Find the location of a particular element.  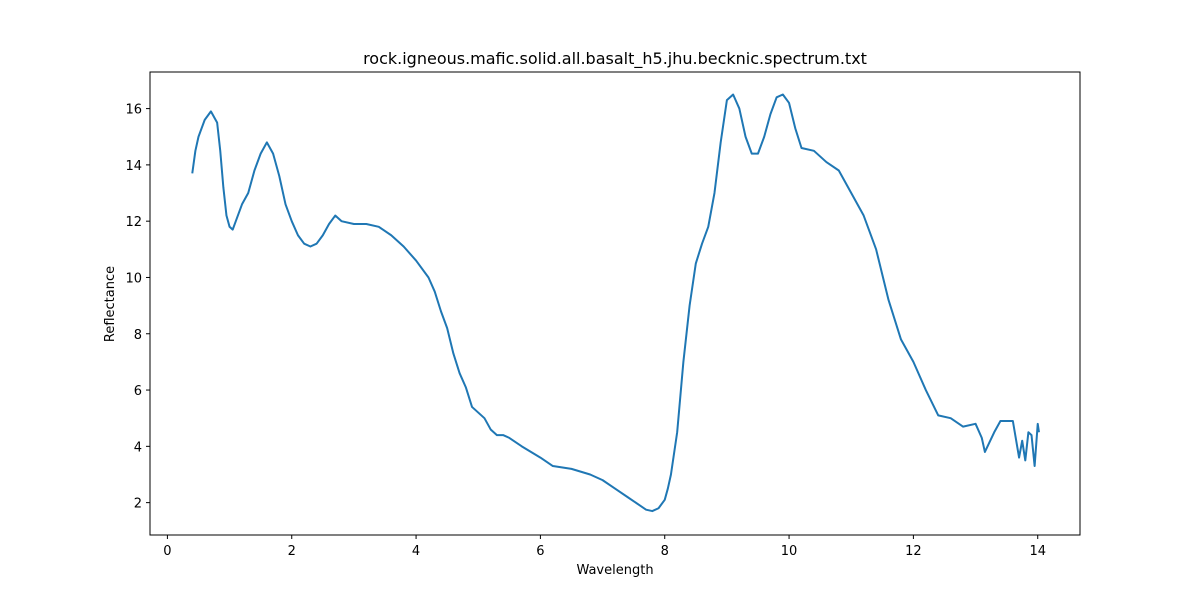

x-tick-label: 6 is located at coordinates (540, 551).